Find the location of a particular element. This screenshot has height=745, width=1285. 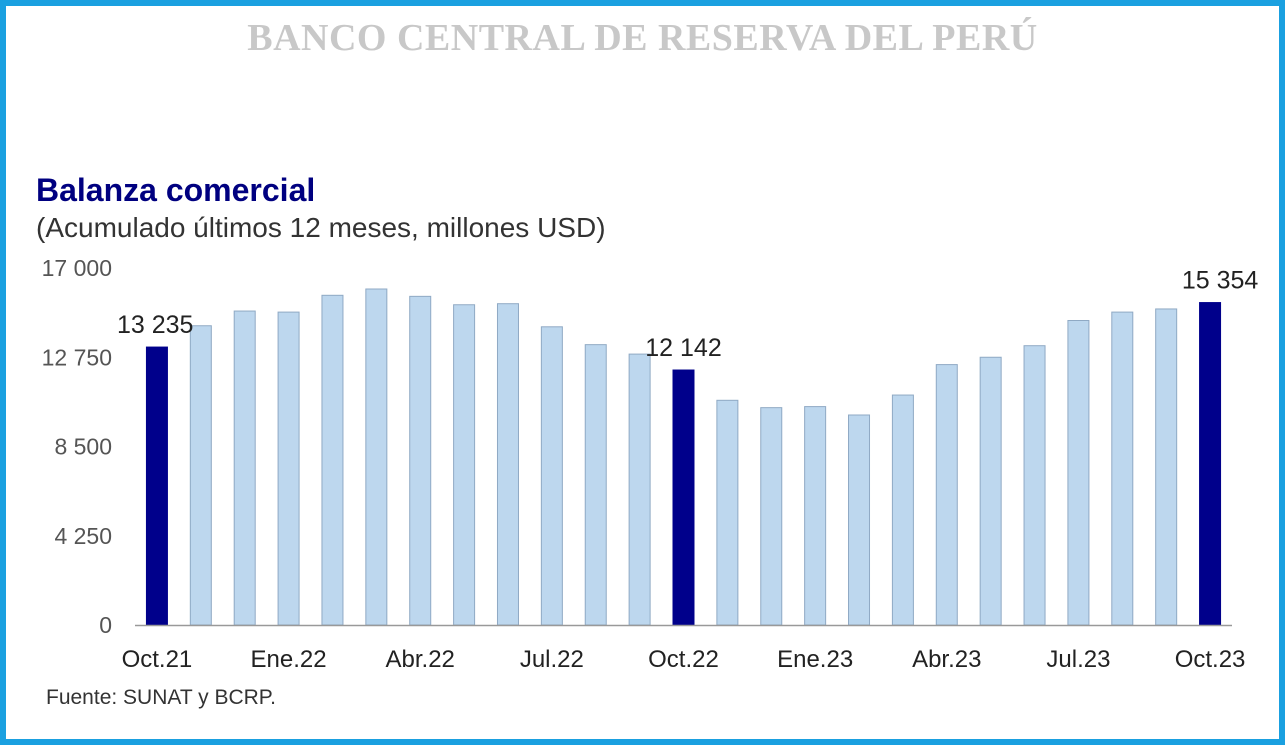

data-label: 15 354 is located at coordinates (1220, 281).